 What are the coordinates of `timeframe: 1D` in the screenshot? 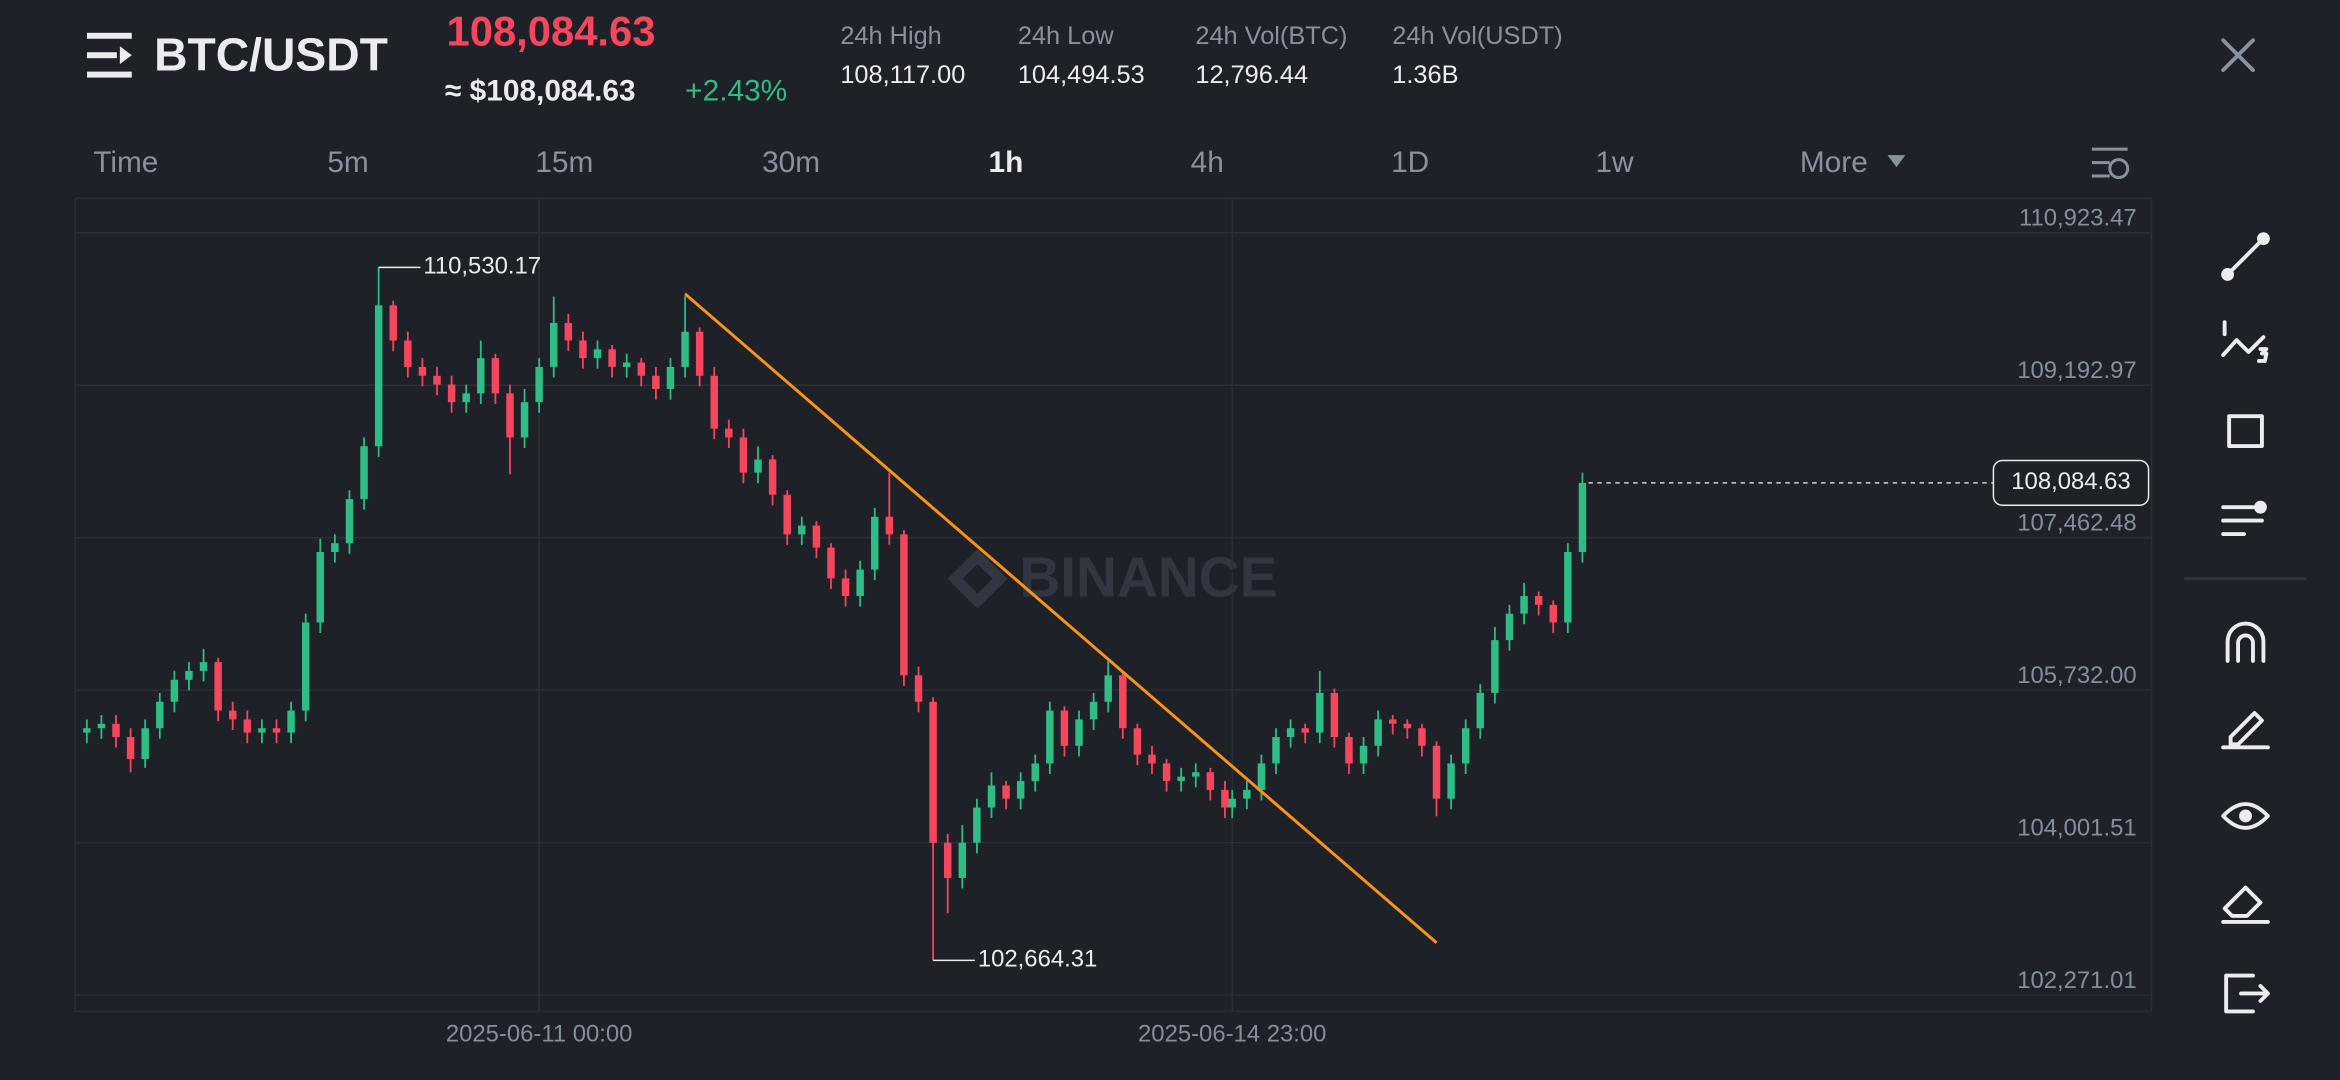 It's located at (1410, 162).